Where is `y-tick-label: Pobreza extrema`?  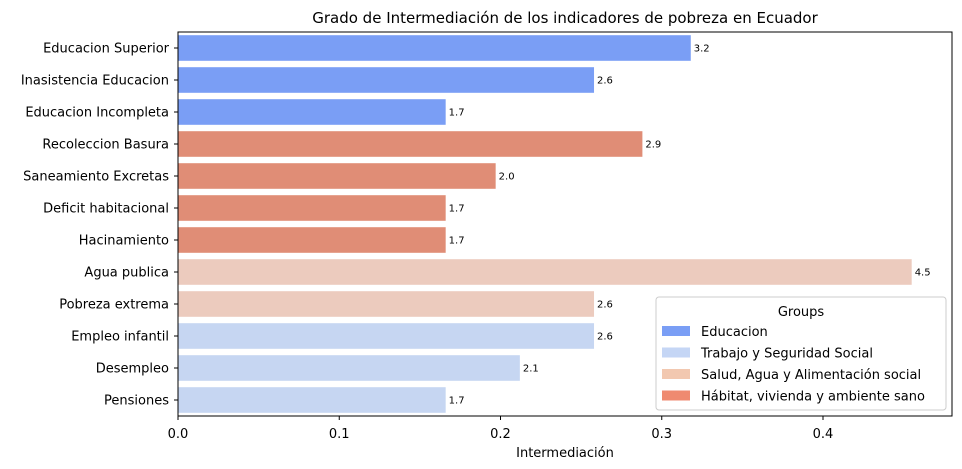 y-tick-label: Pobreza extrema is located at coordinates (114, 305).